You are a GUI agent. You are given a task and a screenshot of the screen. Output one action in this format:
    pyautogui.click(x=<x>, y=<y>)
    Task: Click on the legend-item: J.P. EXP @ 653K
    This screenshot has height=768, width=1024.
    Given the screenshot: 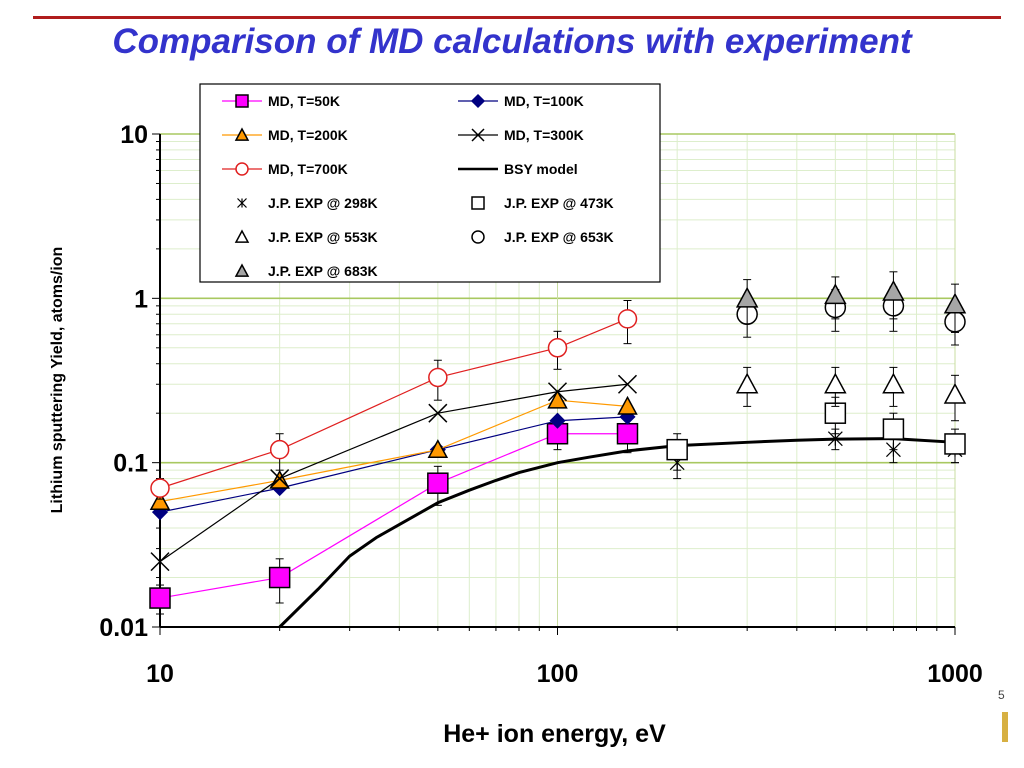 What is the action you would take?
    pyautogui.click(x=542, y=237)
    